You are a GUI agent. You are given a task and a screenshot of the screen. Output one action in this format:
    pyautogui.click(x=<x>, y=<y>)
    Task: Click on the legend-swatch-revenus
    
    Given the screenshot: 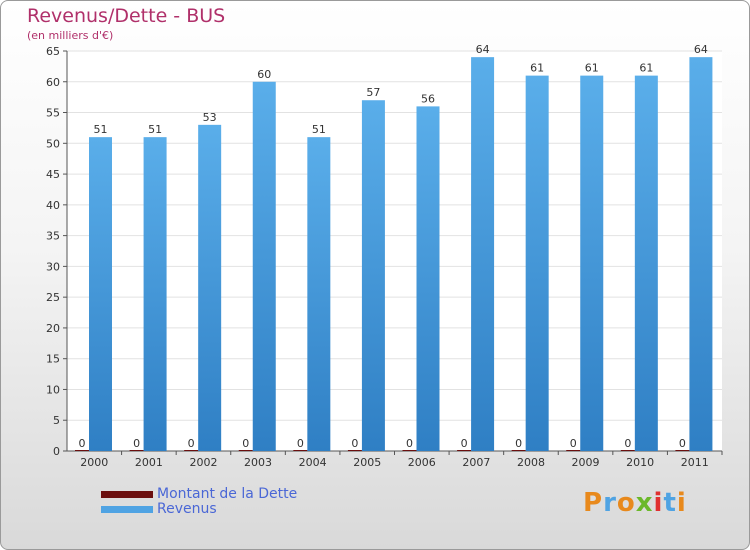 What is the action you would take?
    pyautogui.click(x=127, y=509)
    